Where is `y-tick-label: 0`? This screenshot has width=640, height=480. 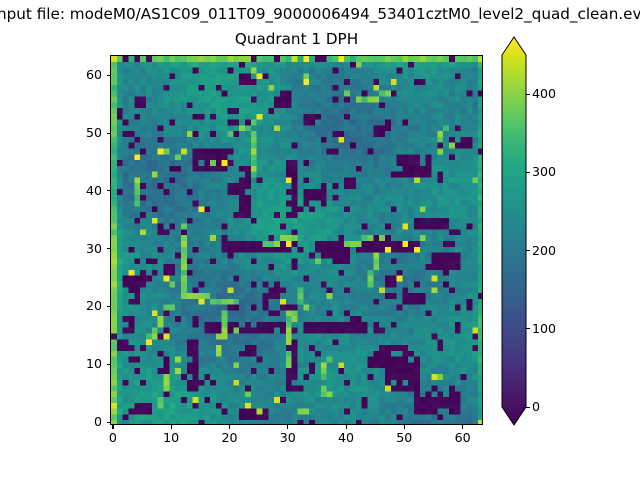
y-tick-label: 0 is located at coordinates (97, 422).